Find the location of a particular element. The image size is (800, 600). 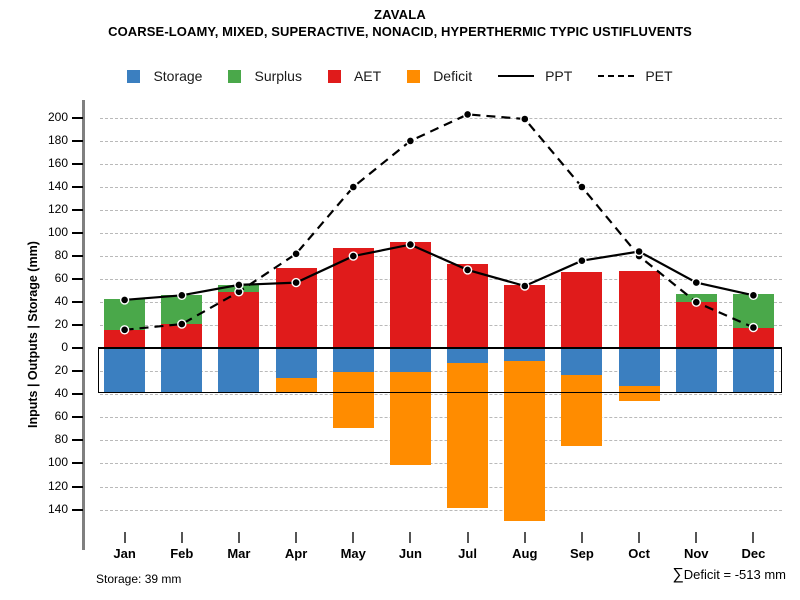

legend-item-deficit: Deficit is located at coordinates (439, 76).